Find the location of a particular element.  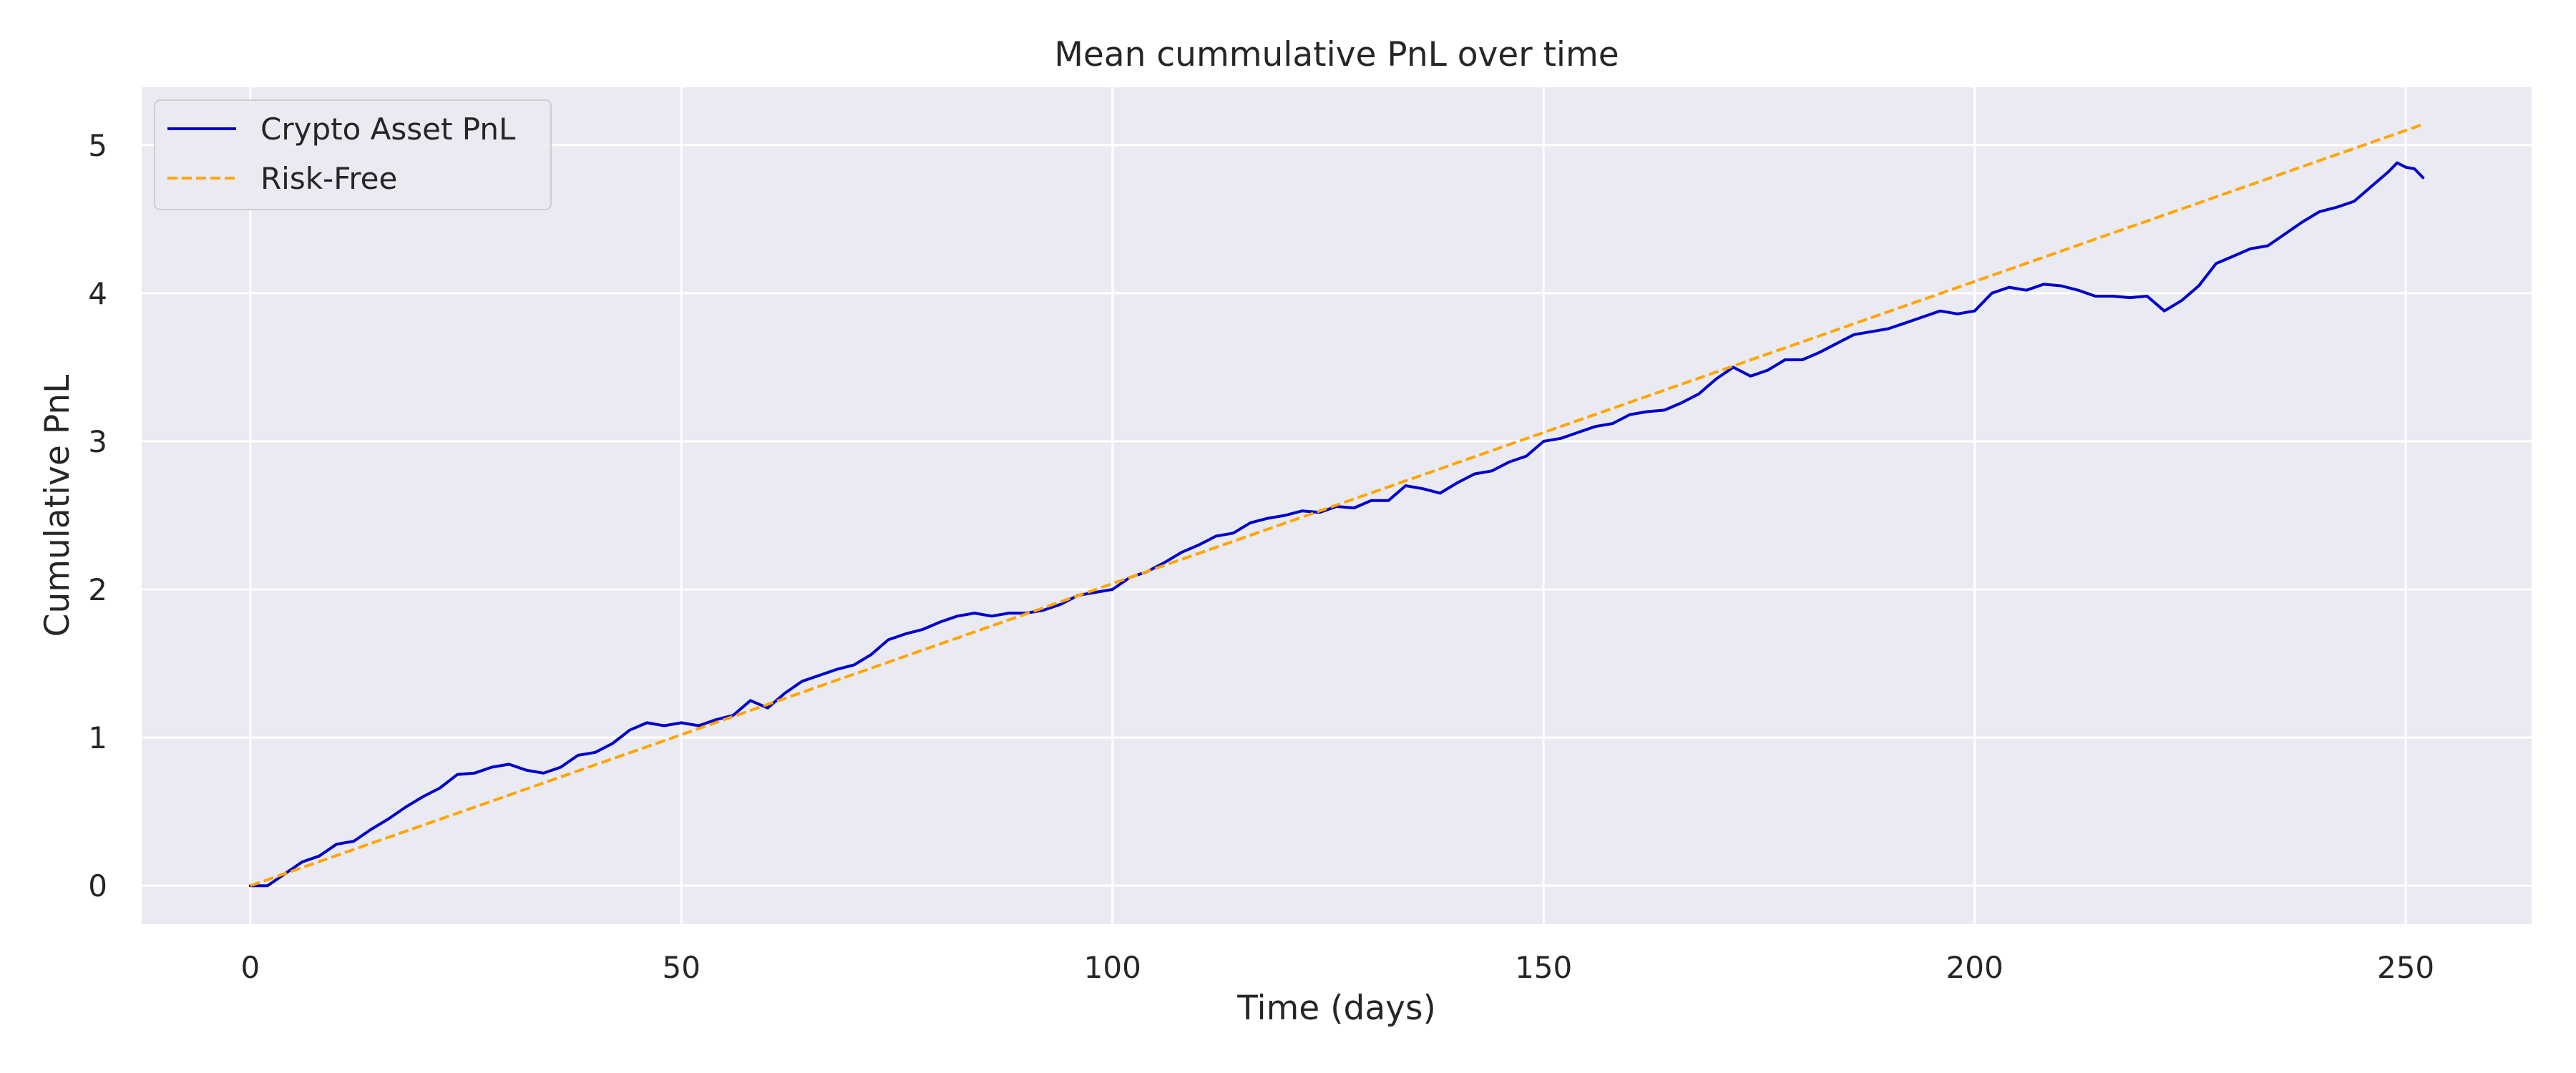

y-tick-label: 4 is located at coordinates (97, 293).